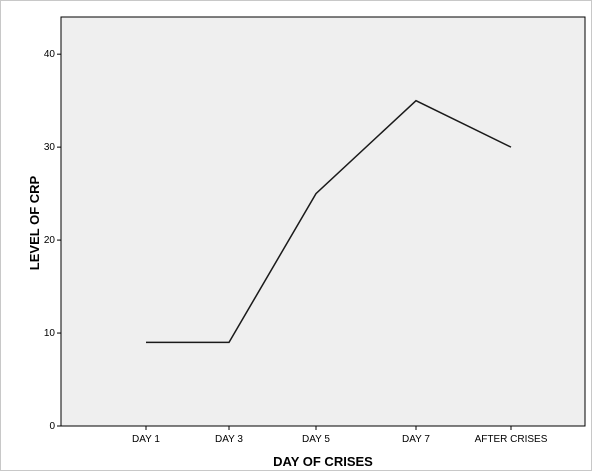  What do you see at coordinates (50, 333) in the screenshot?
I see `y-tick-label: 10` at bounding box center [50, 333].